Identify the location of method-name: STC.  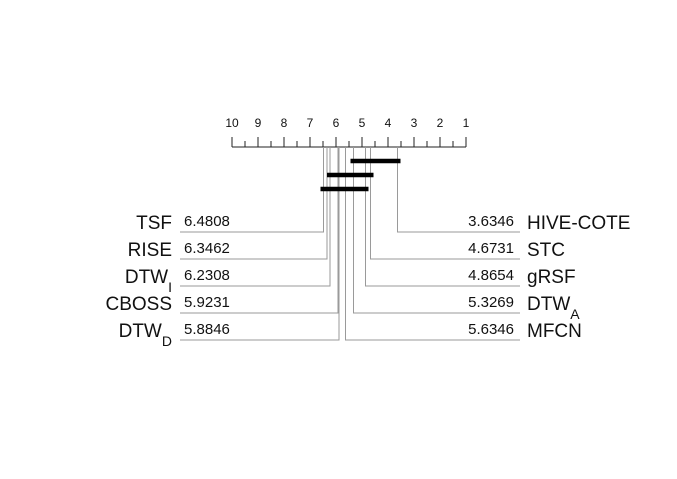
(546, 250).